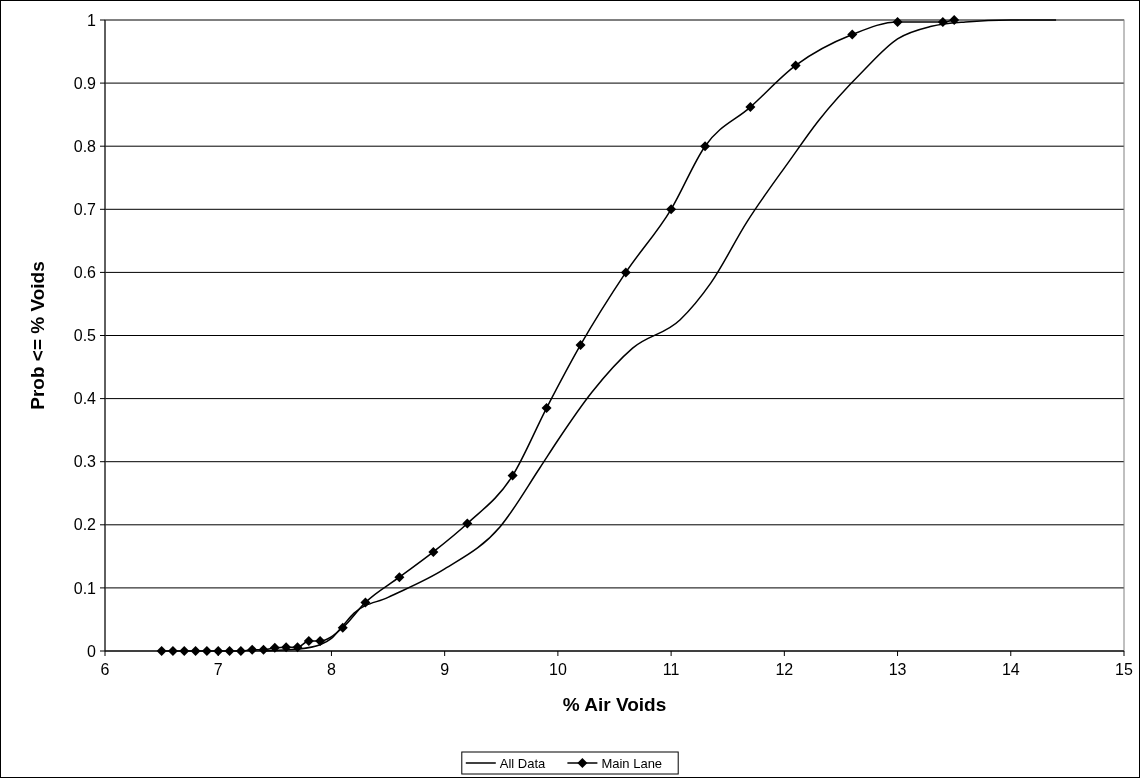 The height and width of the screenshot is (778, 1140). I want to click on y-tick-label: 1, so click(92, 20).